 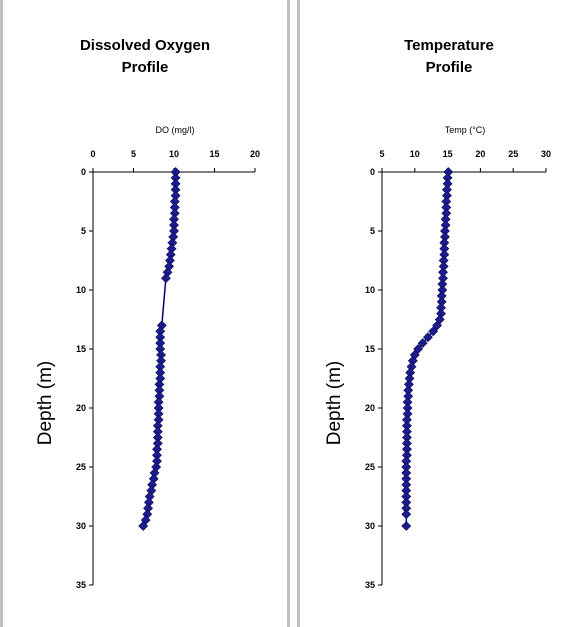 I want to click on temp-y-tick-label: 25, so click(x=370, y=467).